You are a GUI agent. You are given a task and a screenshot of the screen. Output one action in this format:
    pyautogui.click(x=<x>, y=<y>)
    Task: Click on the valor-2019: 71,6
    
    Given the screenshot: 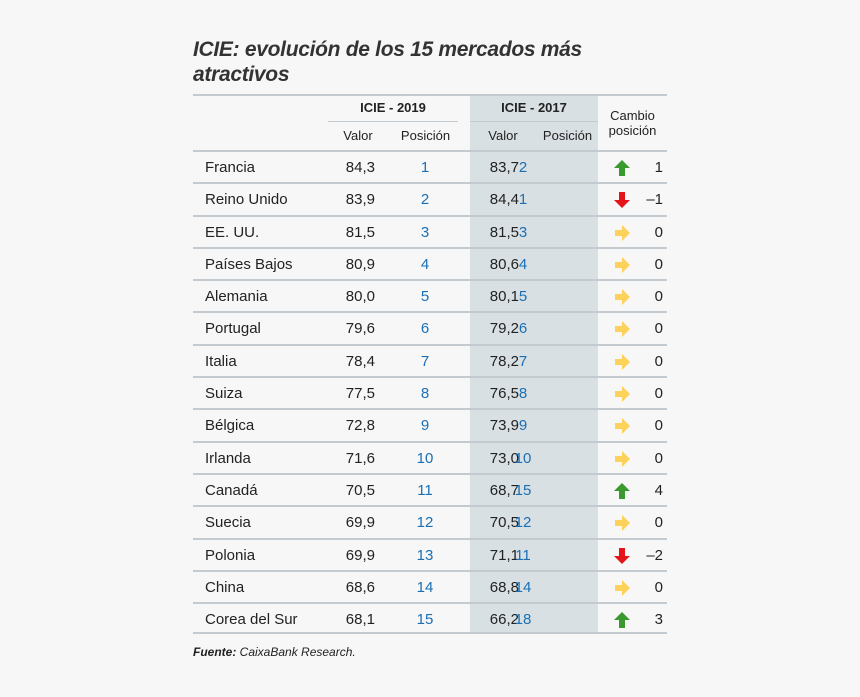 What is the action you would take?
    pyautogui.click(x=360, y=458)
    